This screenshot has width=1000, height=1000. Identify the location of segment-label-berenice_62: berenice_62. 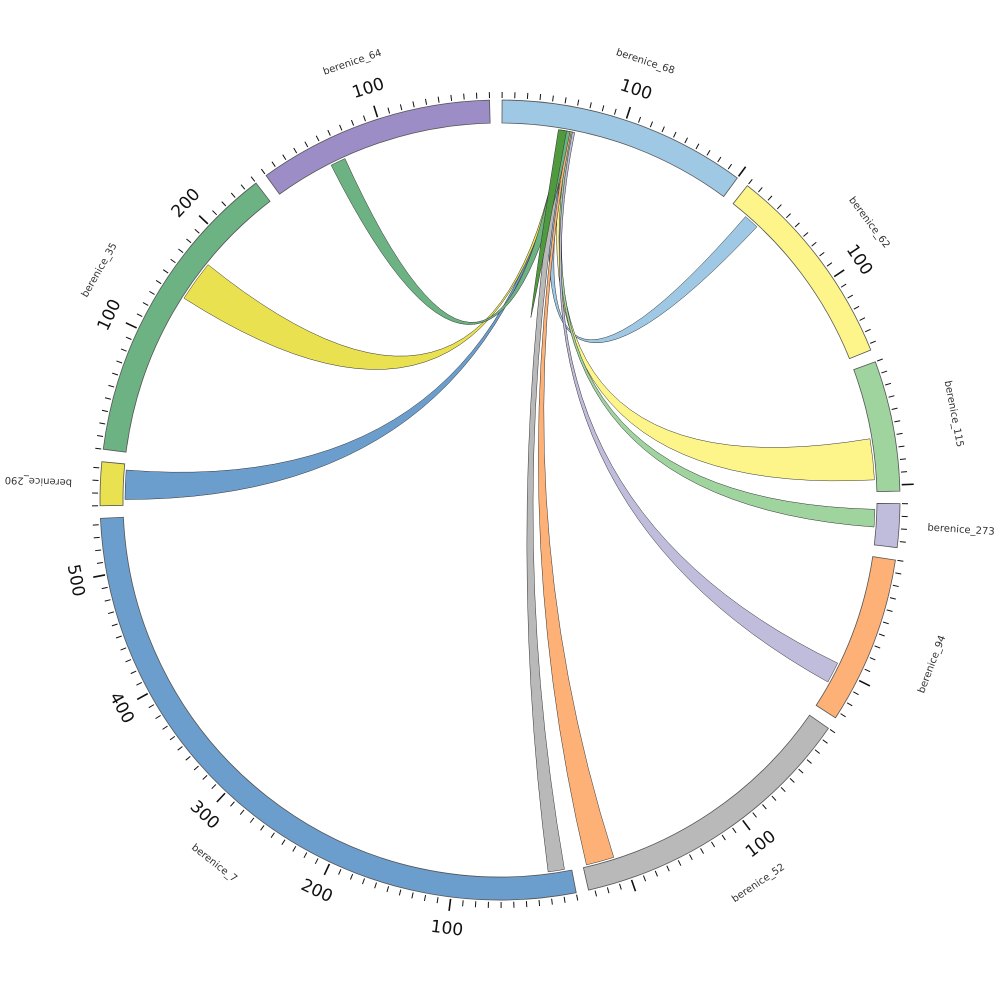
(868, 222).